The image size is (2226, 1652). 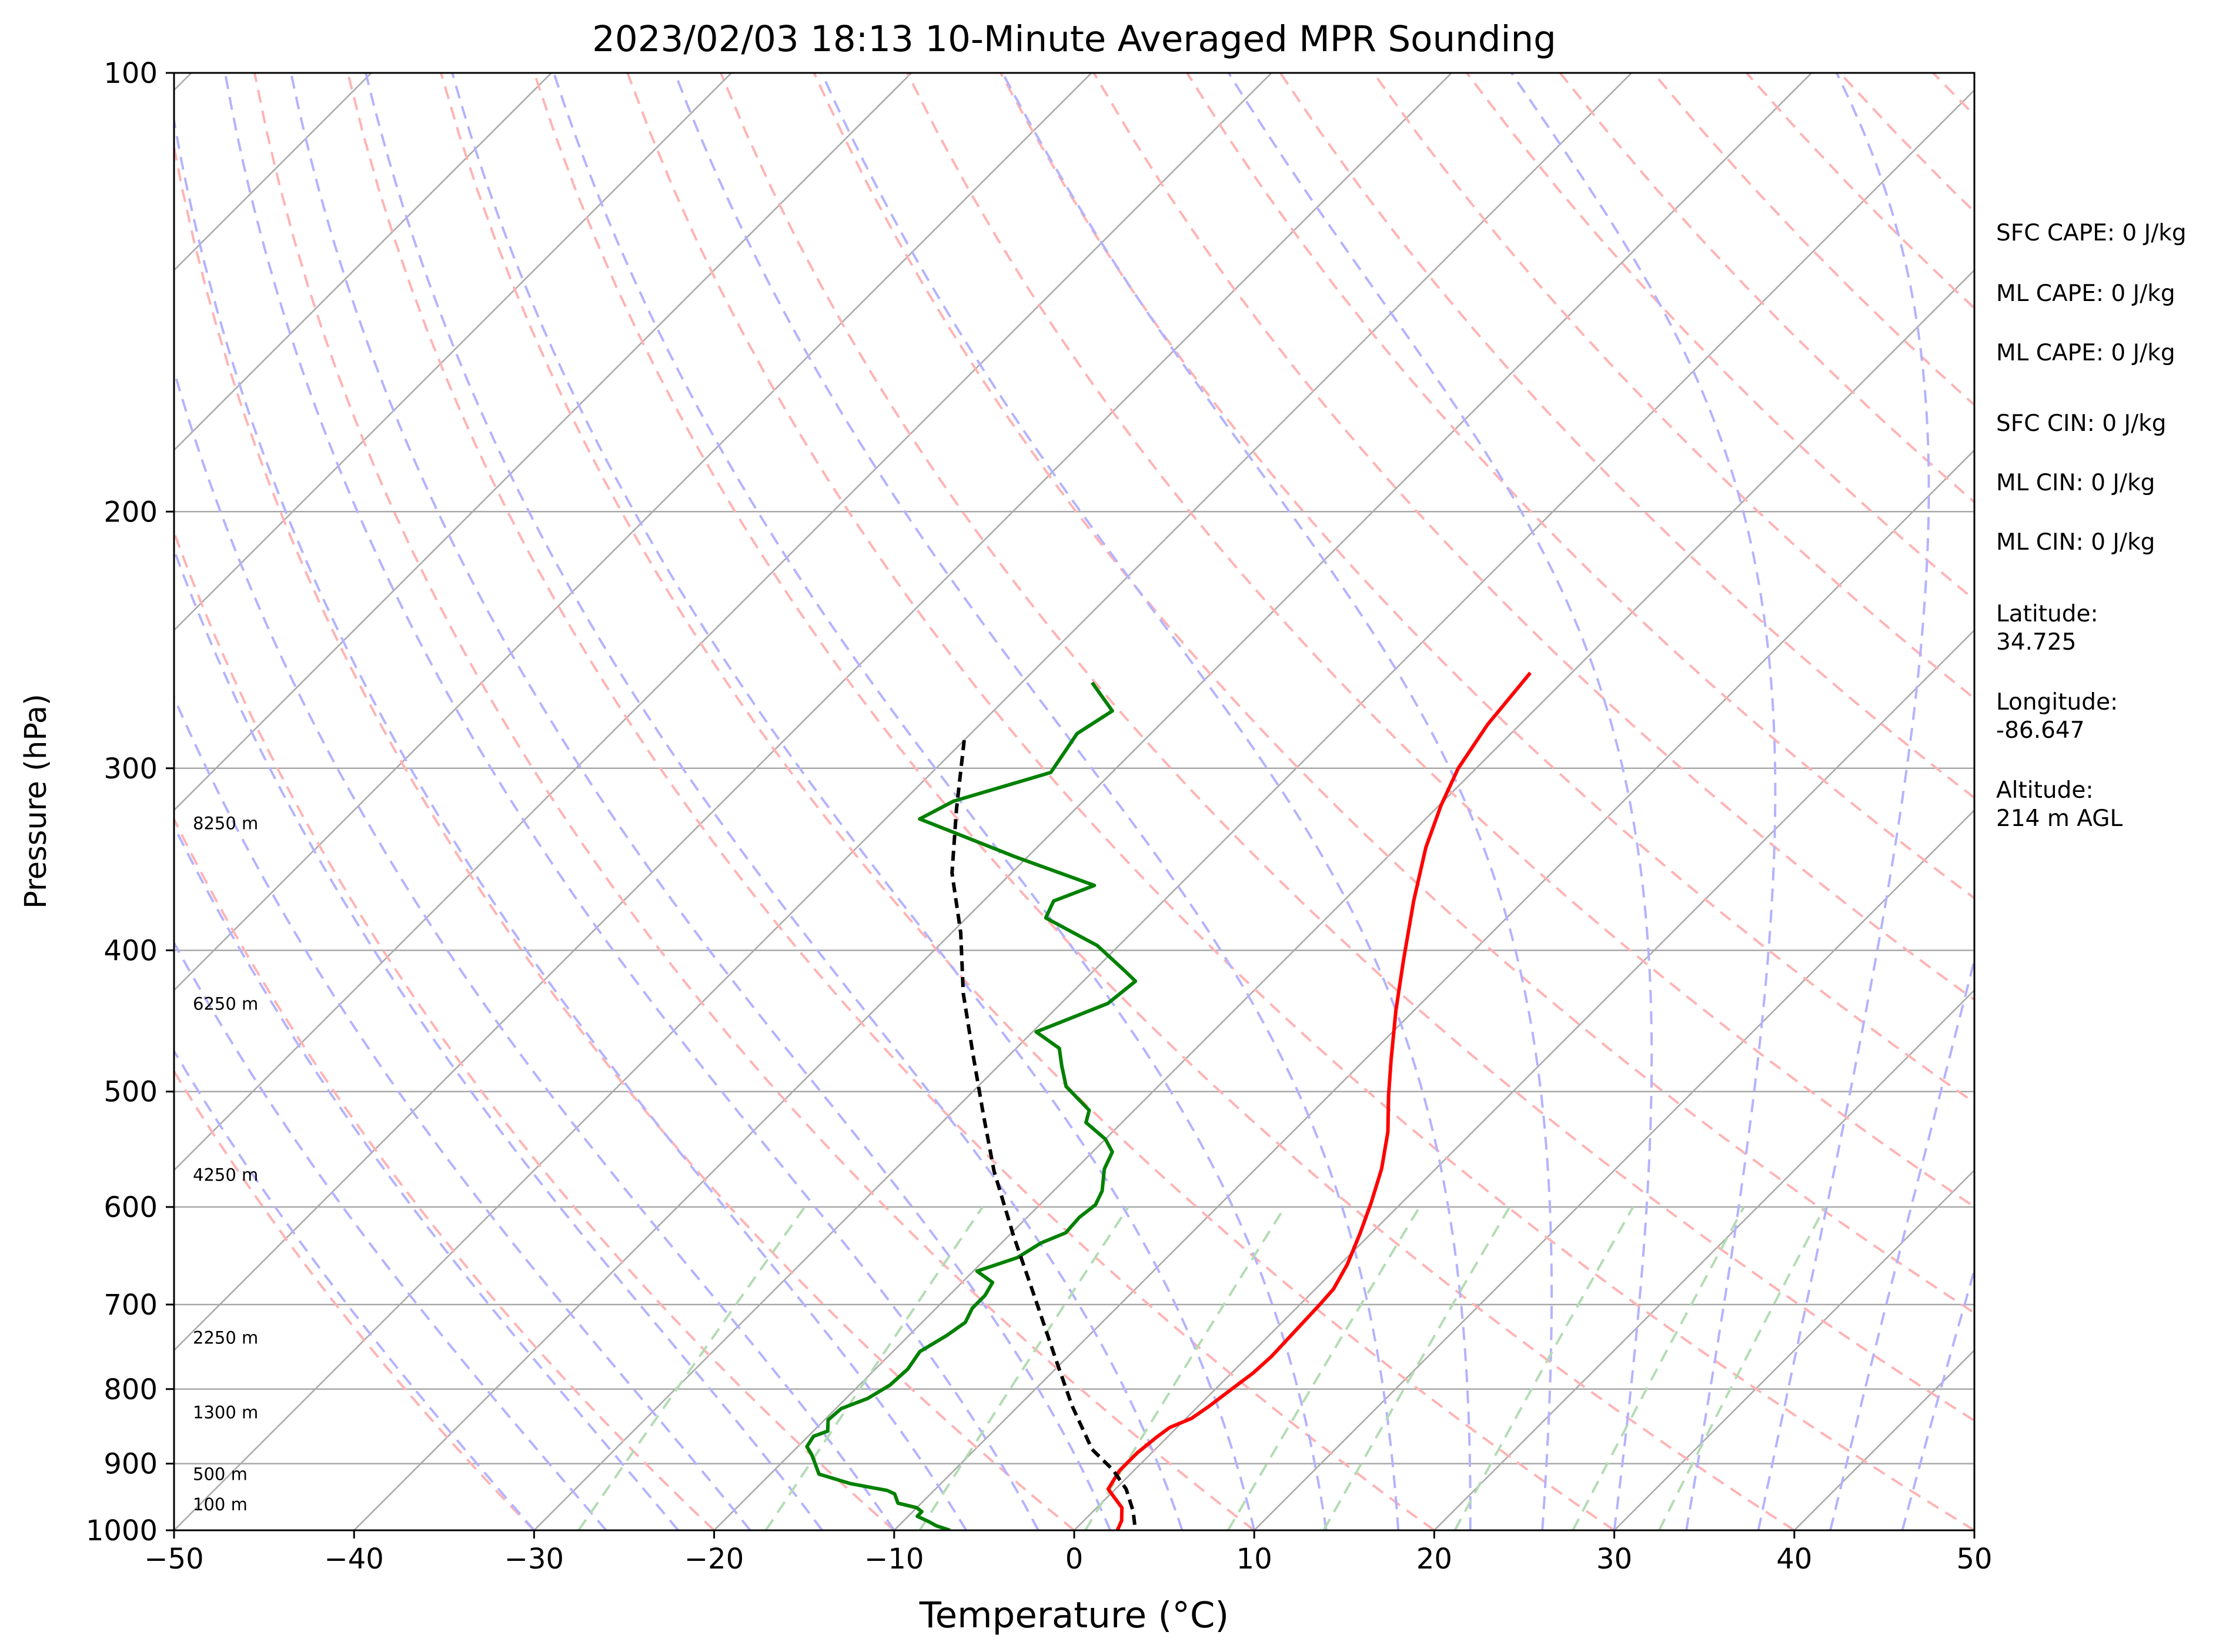 I want to click on dewpoint-line, so click(x=972, y=1106).